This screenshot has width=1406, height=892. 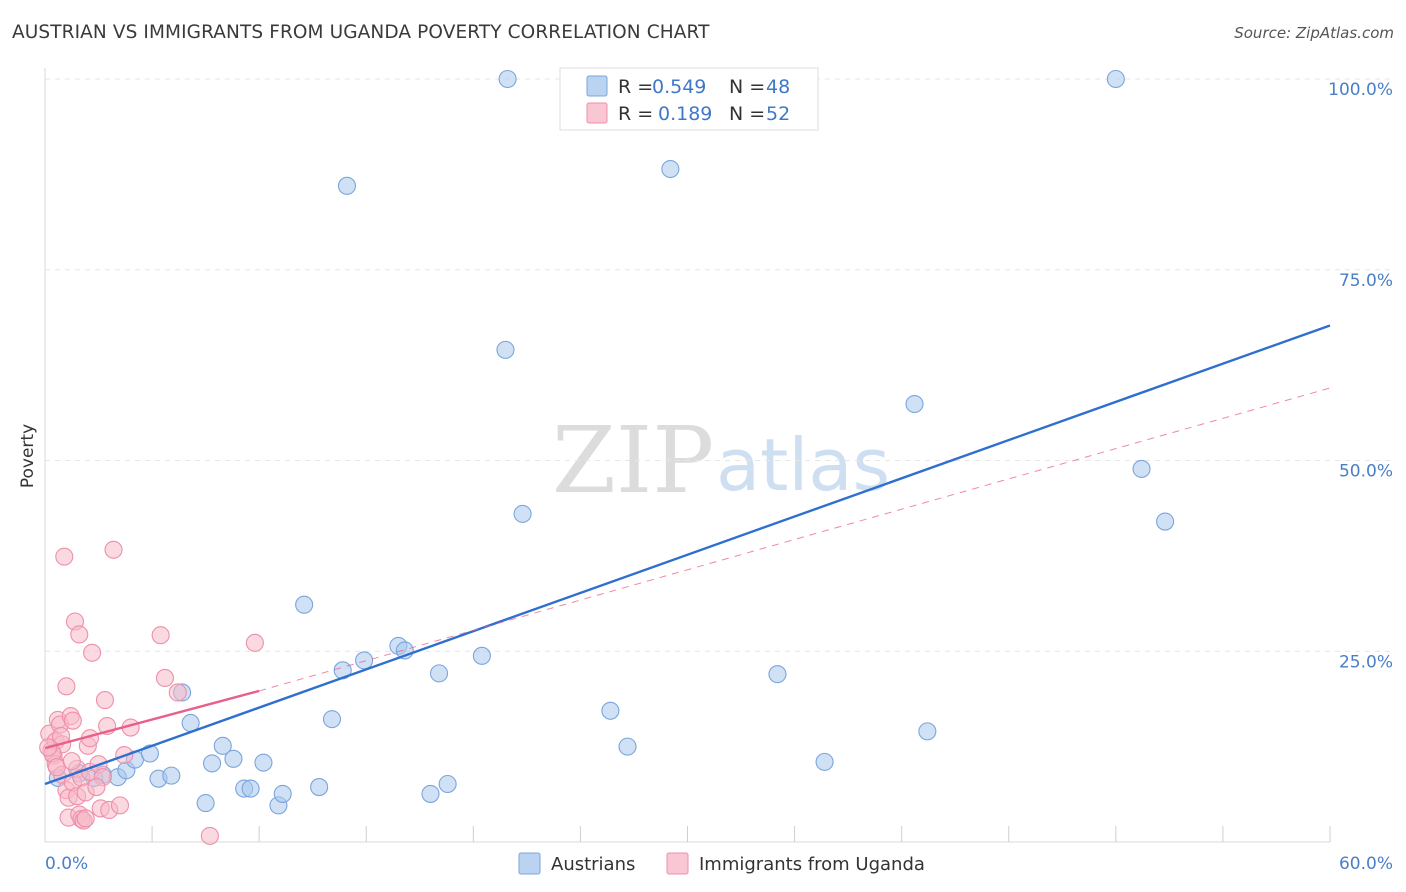 I want to click on x-tick-label-max: 60.0%, so click(x=1366, y=864).